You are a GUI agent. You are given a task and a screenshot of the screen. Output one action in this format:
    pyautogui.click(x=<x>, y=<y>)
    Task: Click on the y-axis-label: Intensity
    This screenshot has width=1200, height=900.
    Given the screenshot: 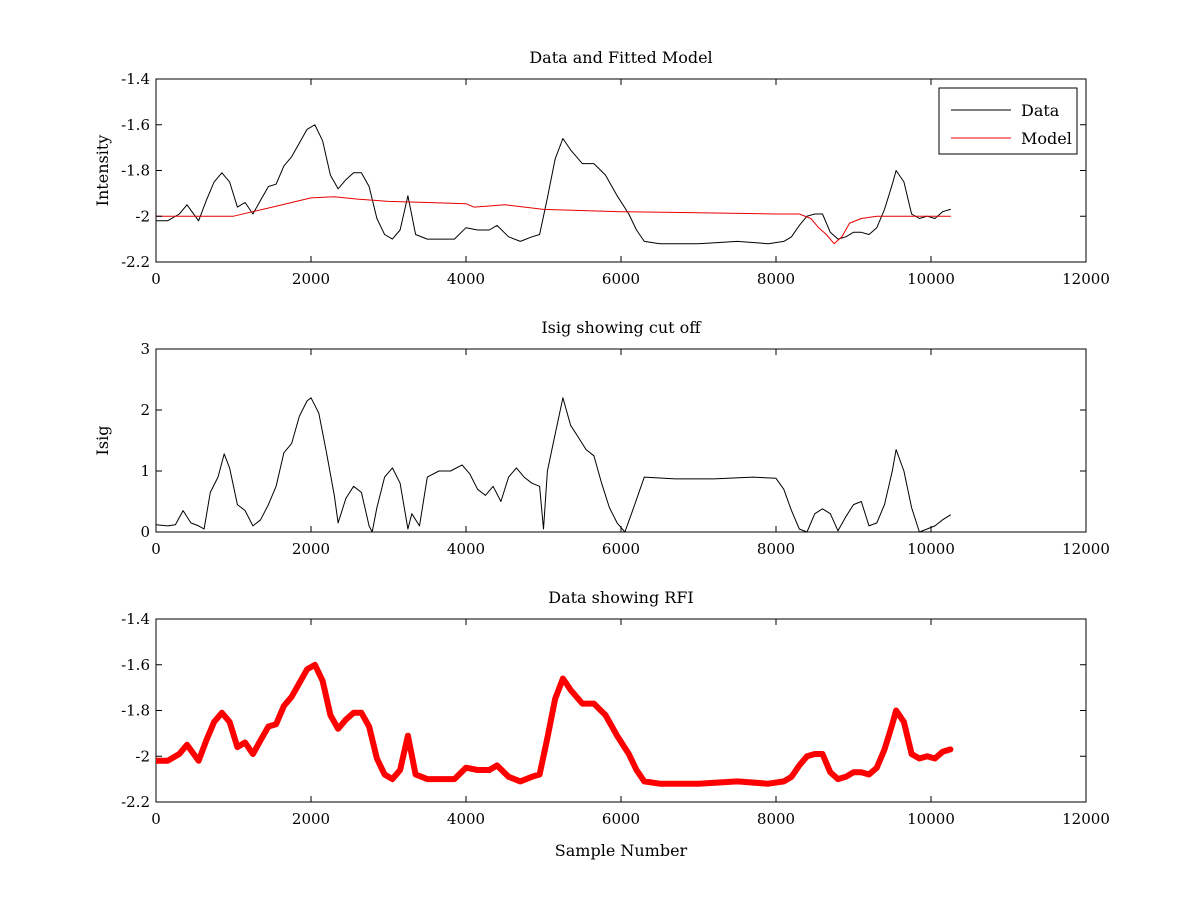 What is the action you would take?
    pyautogui.click(x=102, y=171)
    